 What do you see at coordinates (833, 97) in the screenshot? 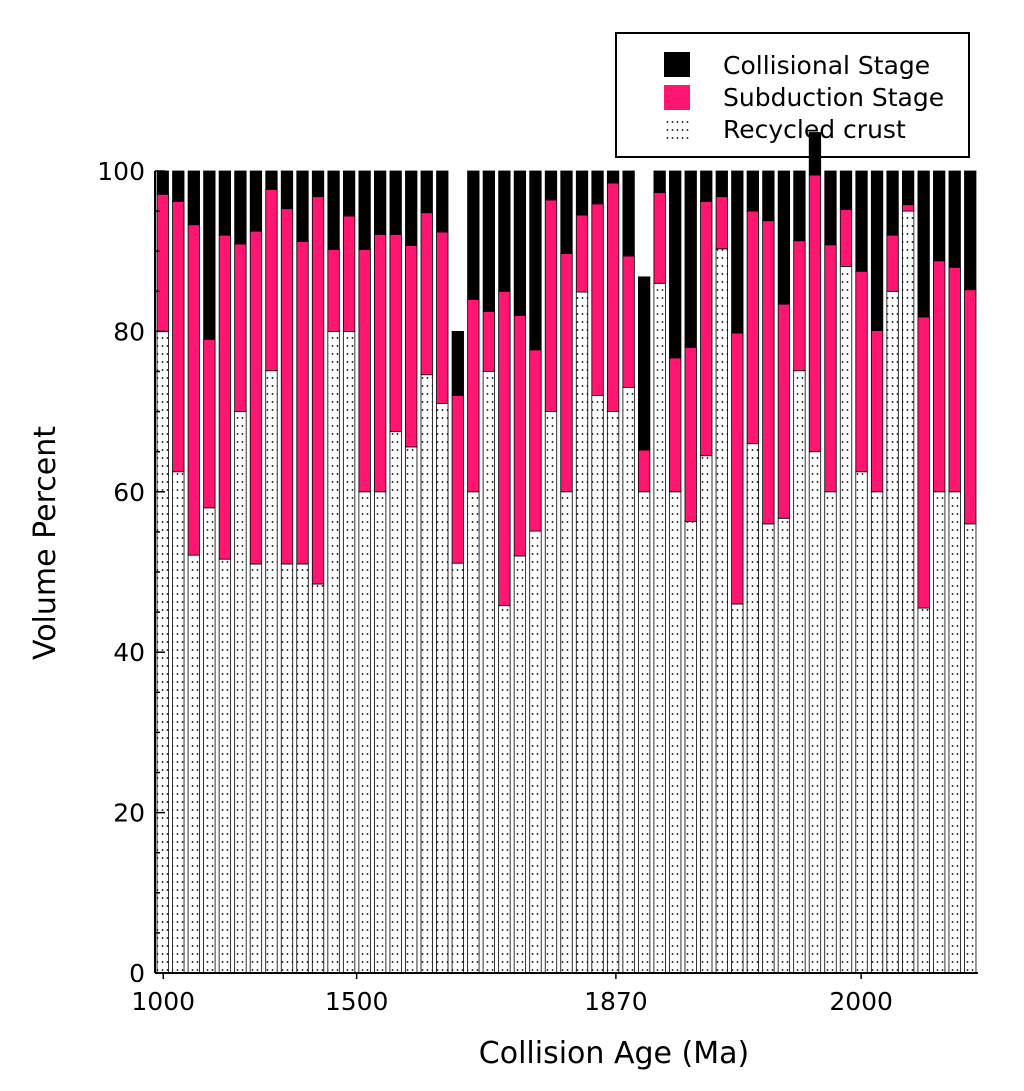
I see `legend-label-subduction: Subduction Stage` at bounding box center [833, 97].